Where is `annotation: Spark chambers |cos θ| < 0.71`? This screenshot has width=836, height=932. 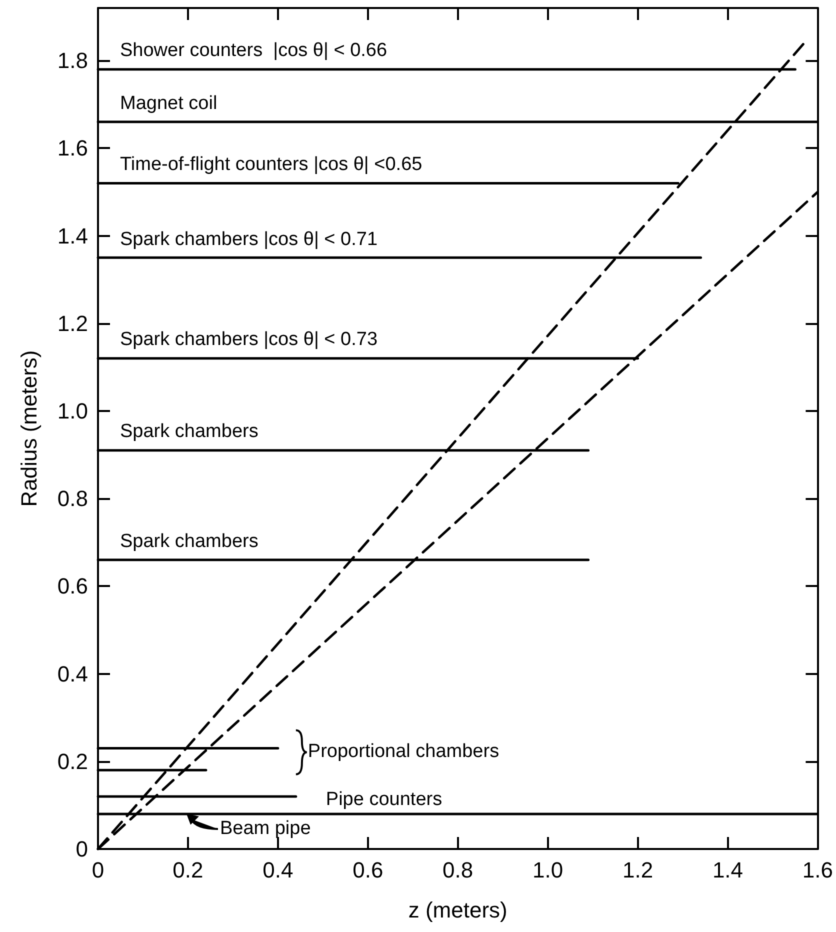 annotation: Spark chambers |cos θ| < 0.71 is located at coordinates (249, 239).